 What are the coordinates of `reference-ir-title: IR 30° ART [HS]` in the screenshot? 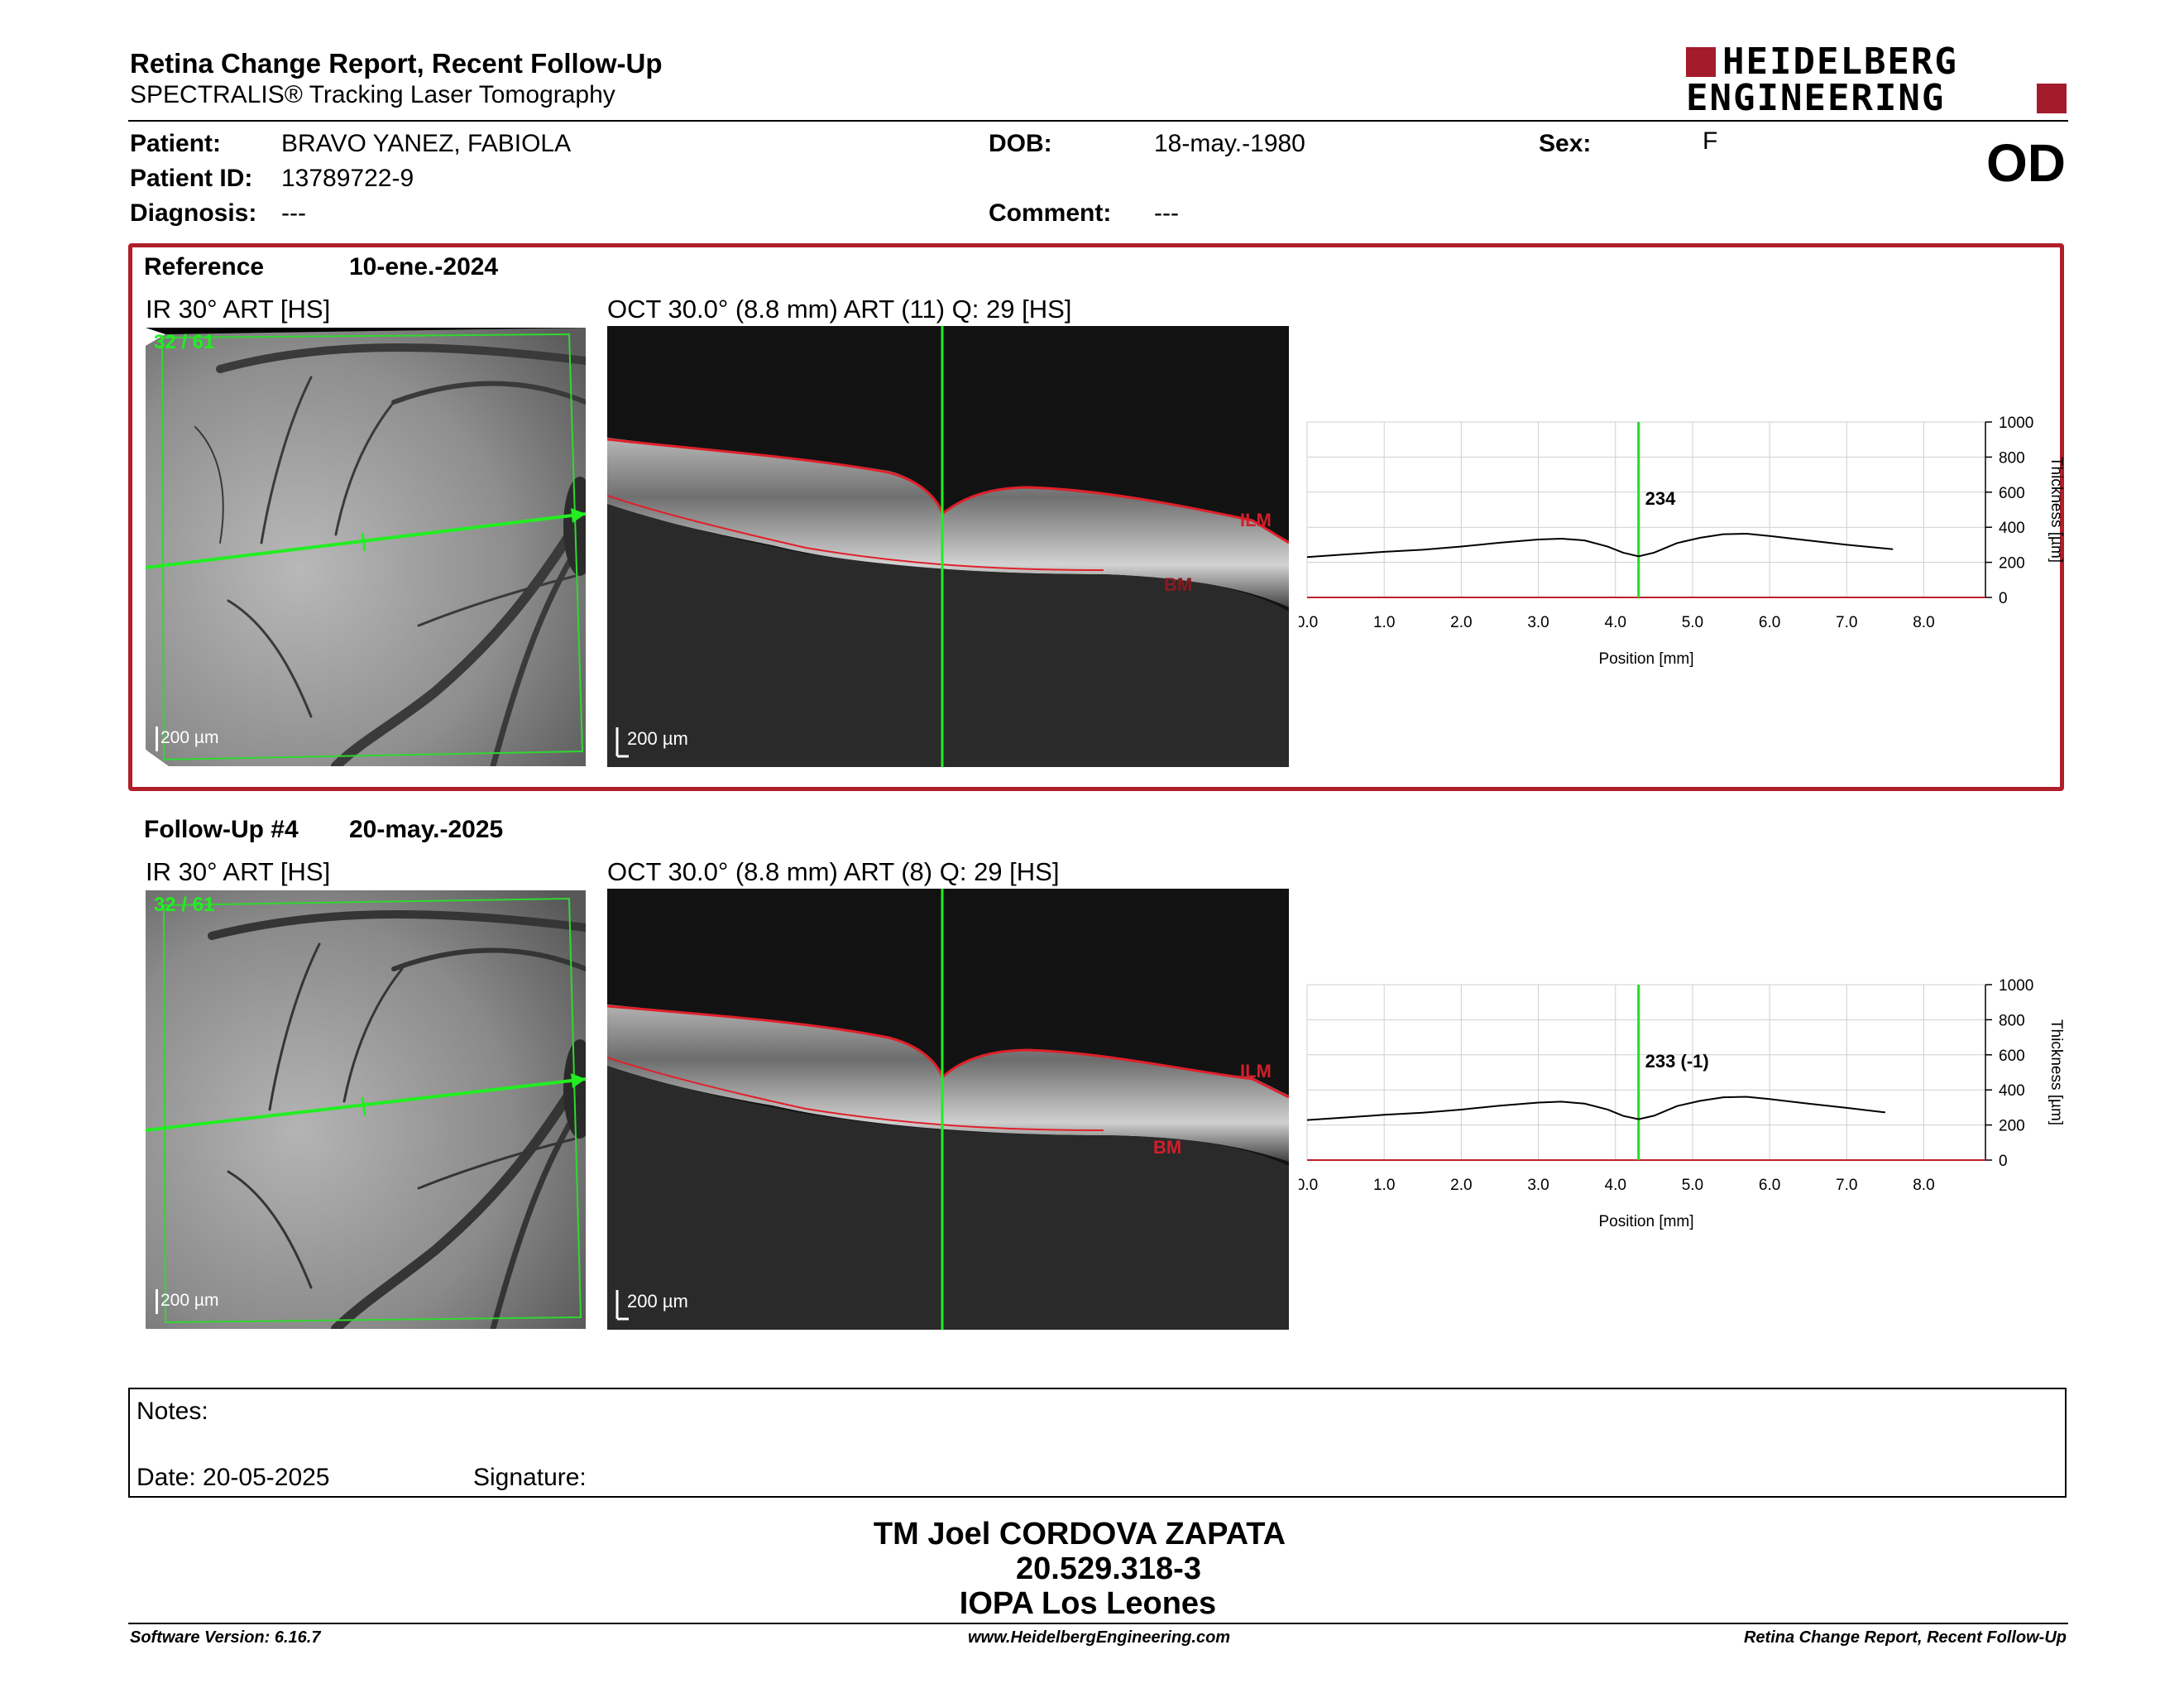 It's located at (238, 309).